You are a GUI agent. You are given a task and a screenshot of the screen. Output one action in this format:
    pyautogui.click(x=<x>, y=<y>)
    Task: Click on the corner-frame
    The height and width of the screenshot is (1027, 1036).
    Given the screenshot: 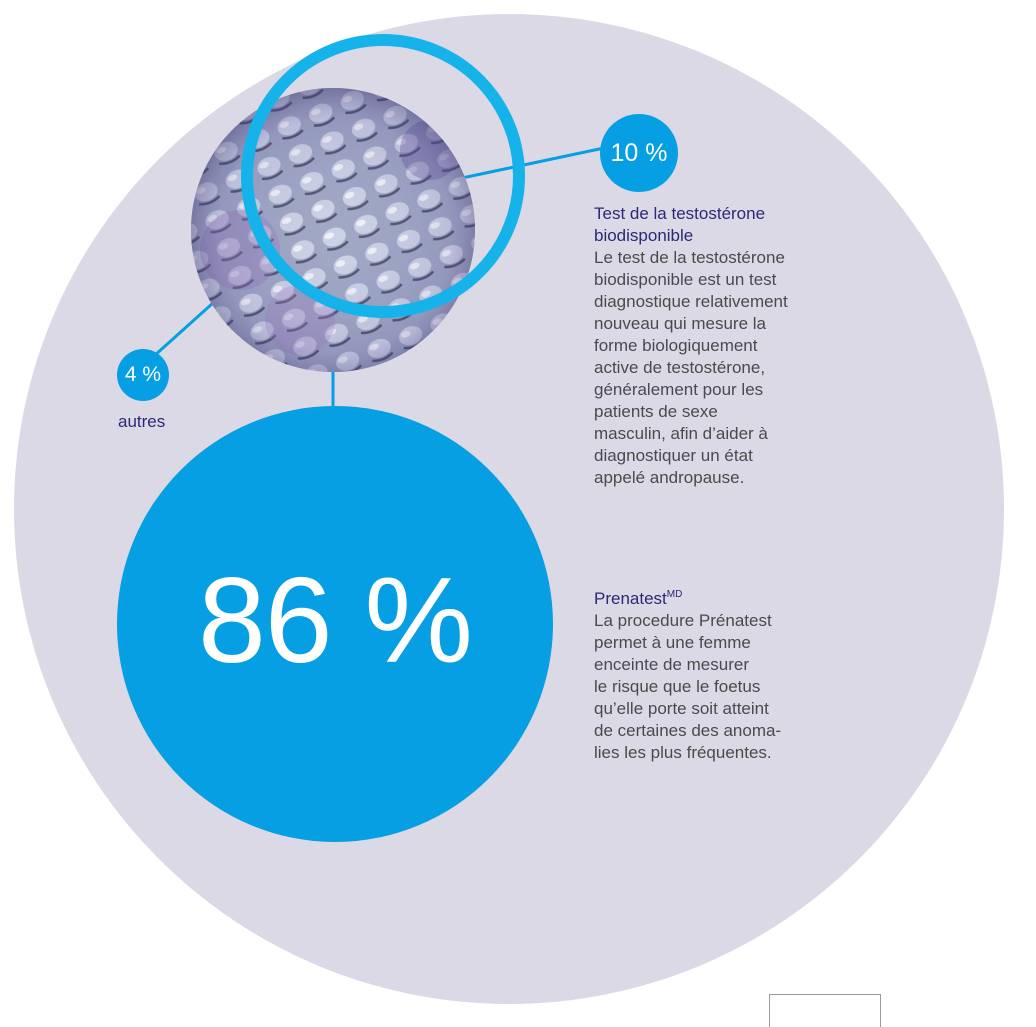 What is the action you would take?
    pyautogui.click(x=825, y=1010)
    